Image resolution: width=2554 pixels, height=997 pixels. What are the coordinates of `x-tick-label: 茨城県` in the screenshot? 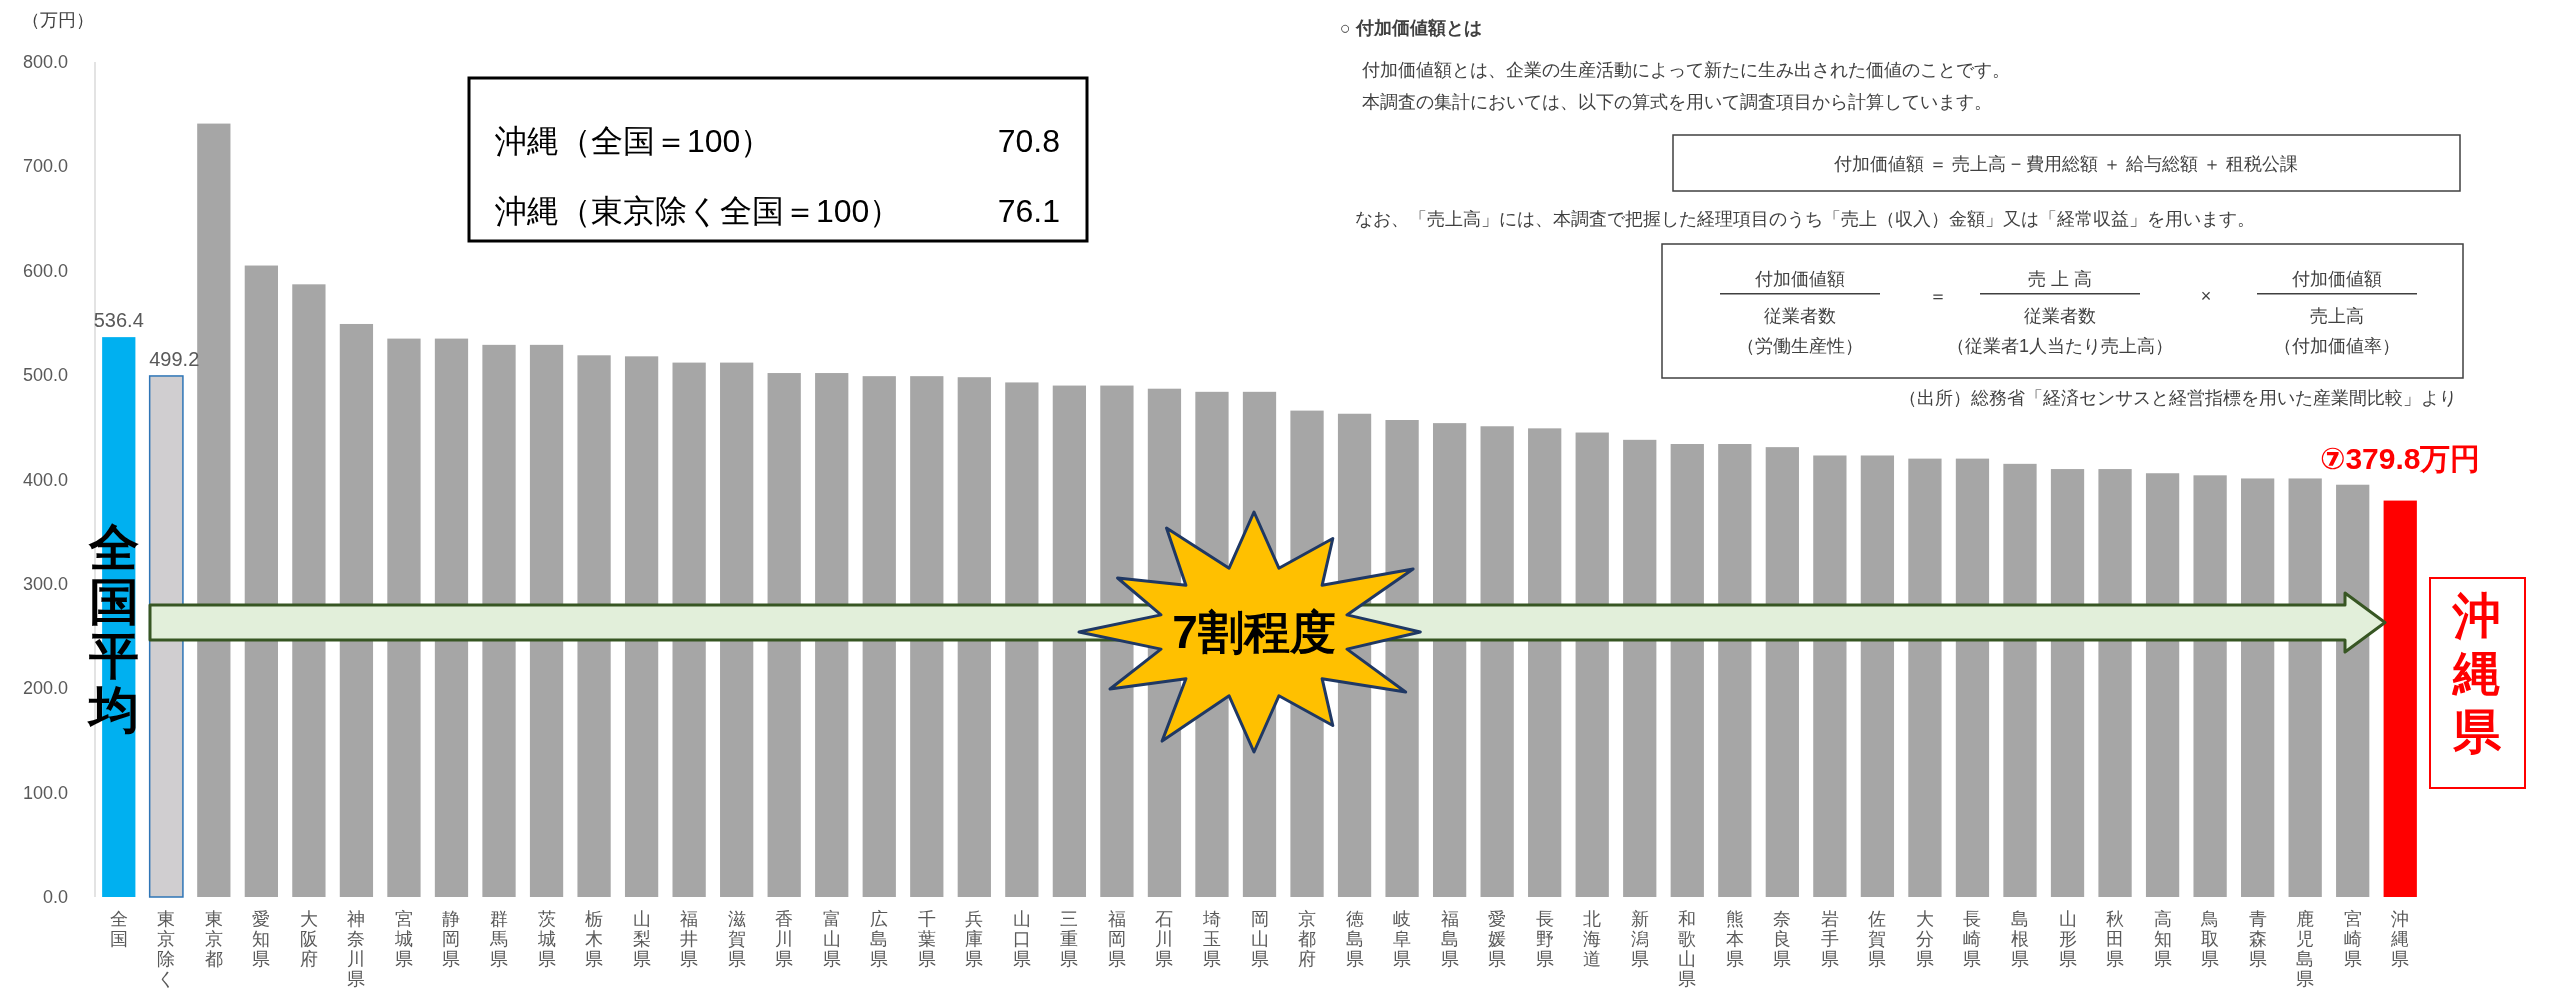 It's located at (546, 939).